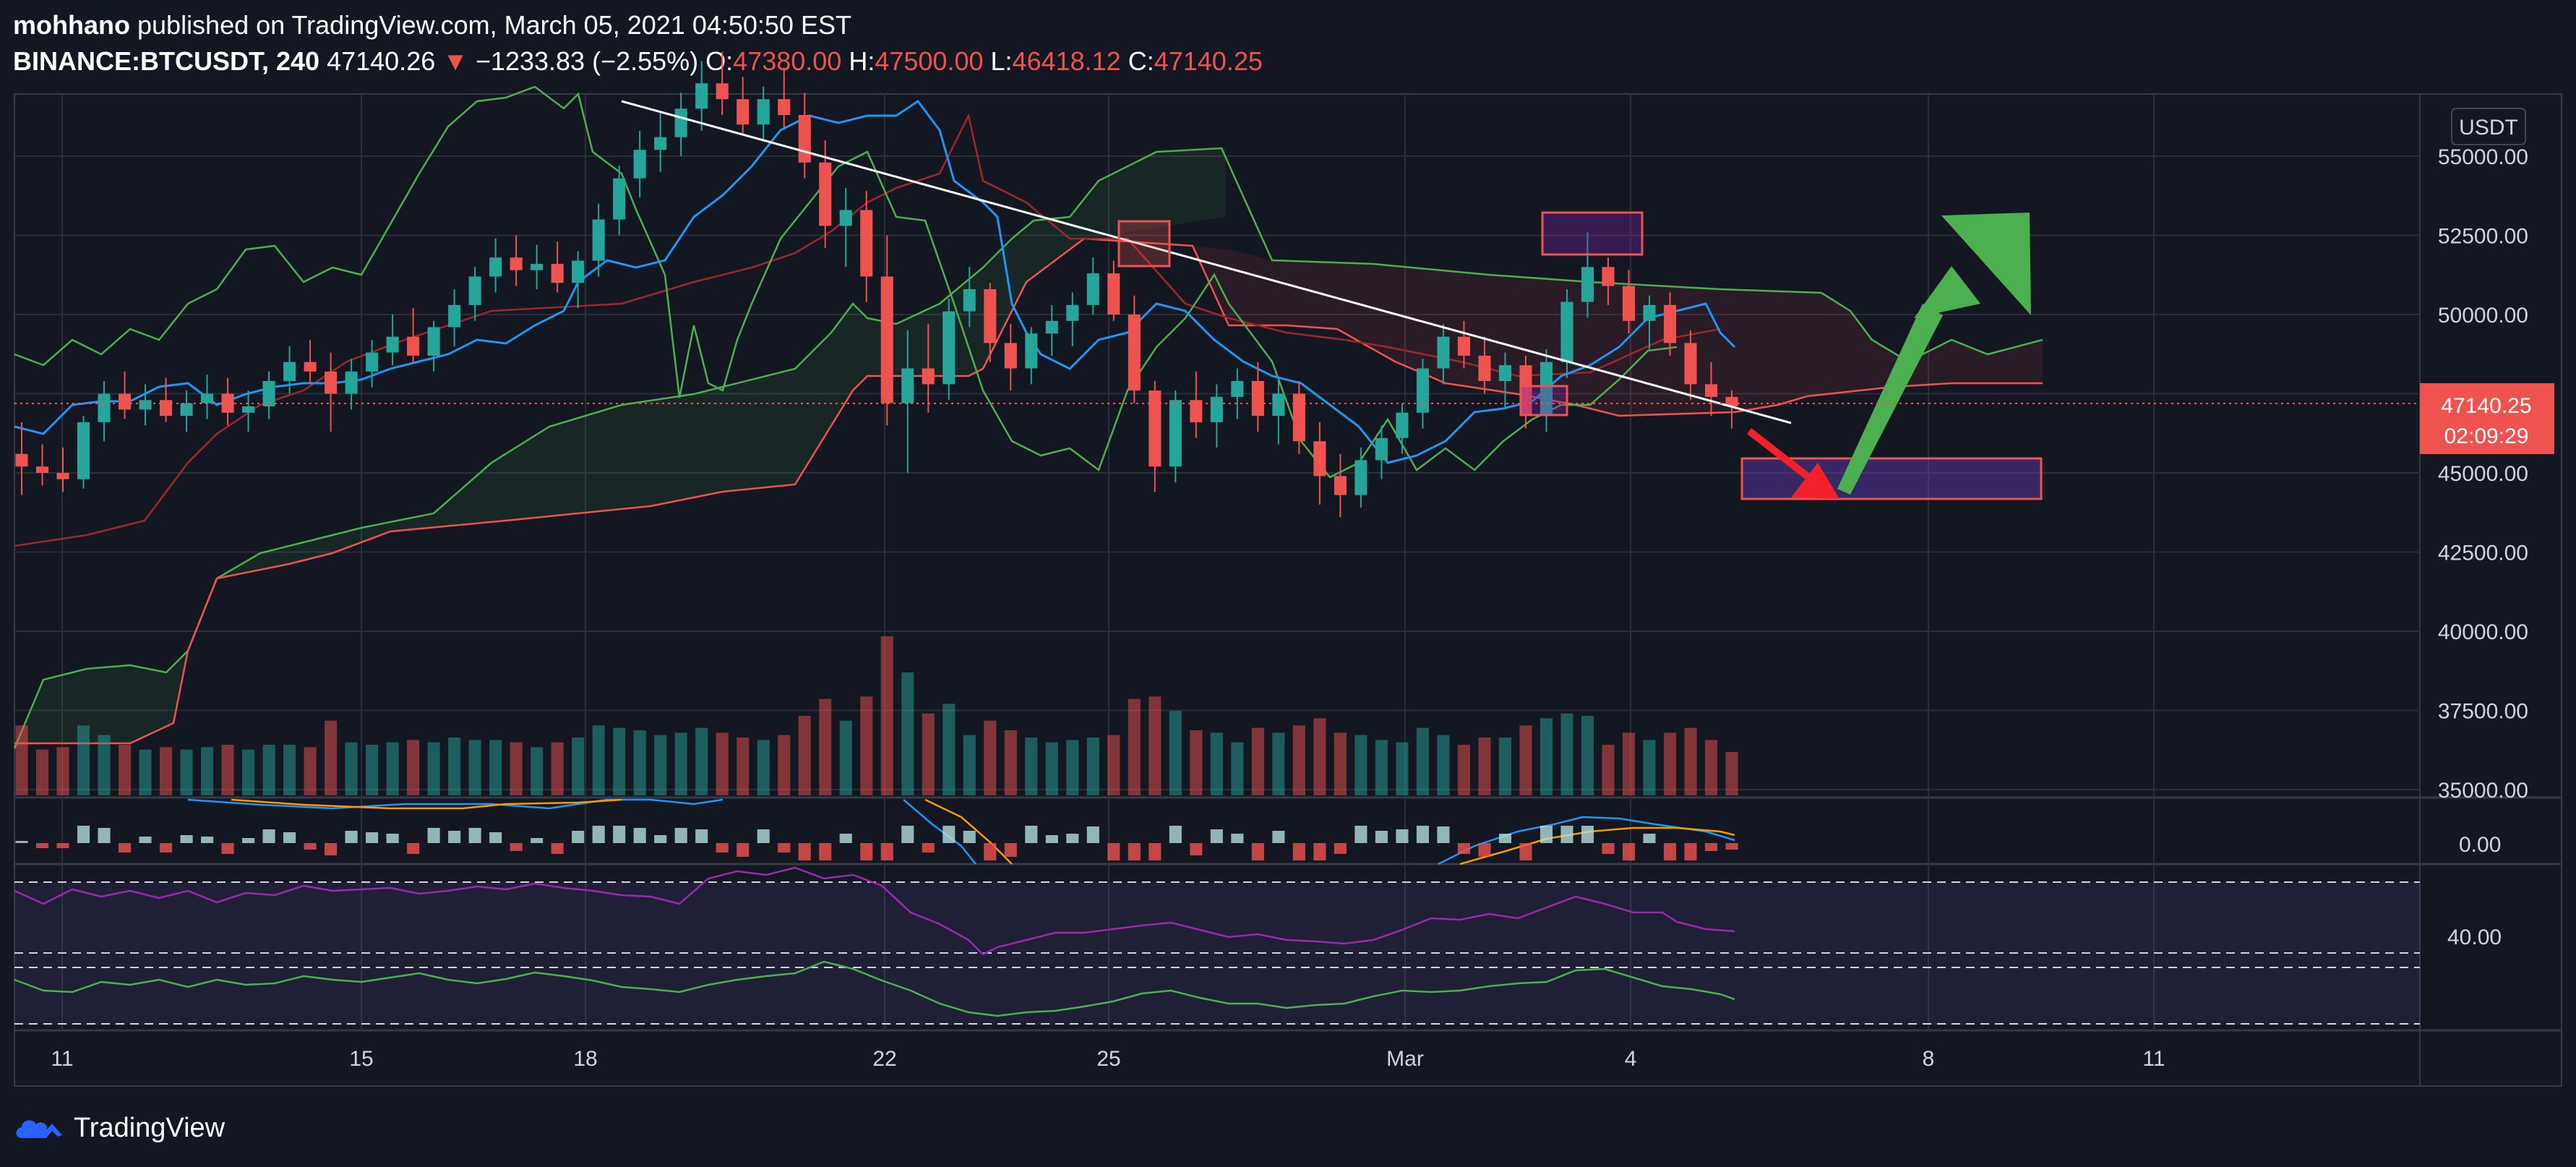 The image size is (2576, 1167). I want to click on price-tick-label: 55000.00, so click(2483, 157).